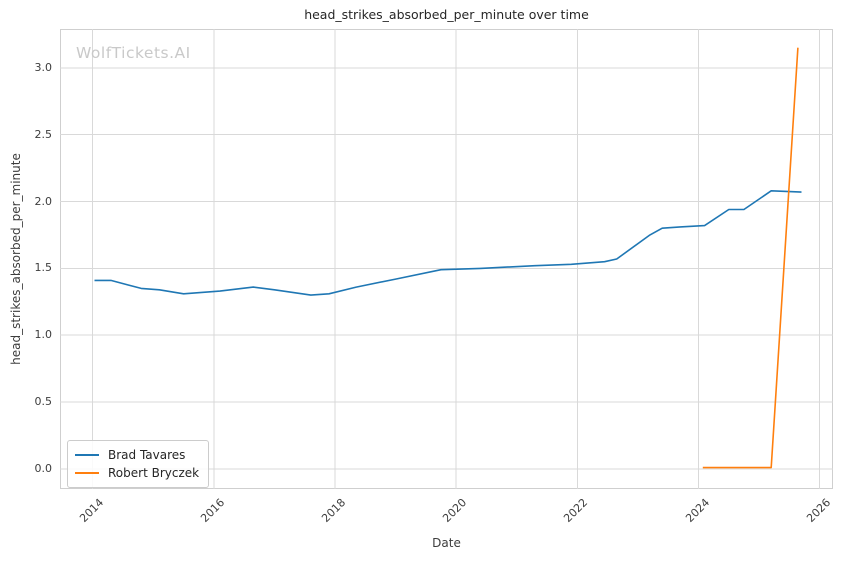  I want to click on x-tick-label: 2026, so click(818, 510).